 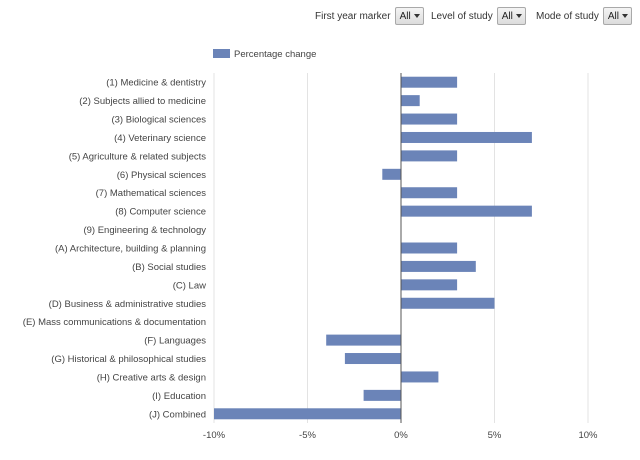 I want to click on category-label: (6) Physical sciences, so click(x=161, y=175).